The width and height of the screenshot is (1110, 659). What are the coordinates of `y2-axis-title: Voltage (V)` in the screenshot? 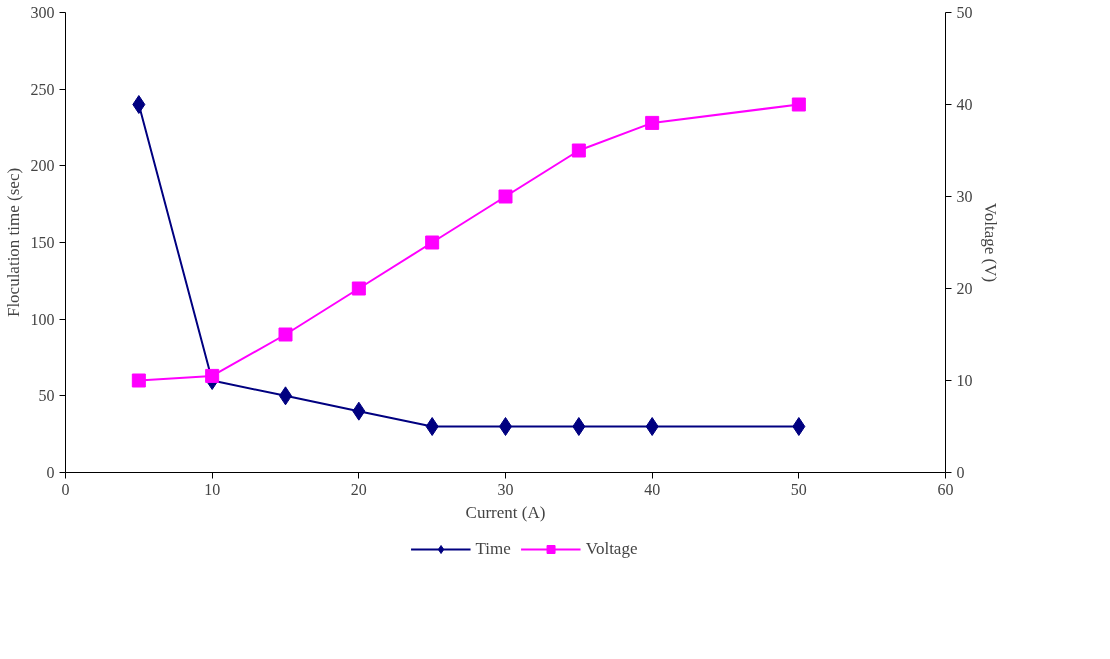 It's located at (990, 242).